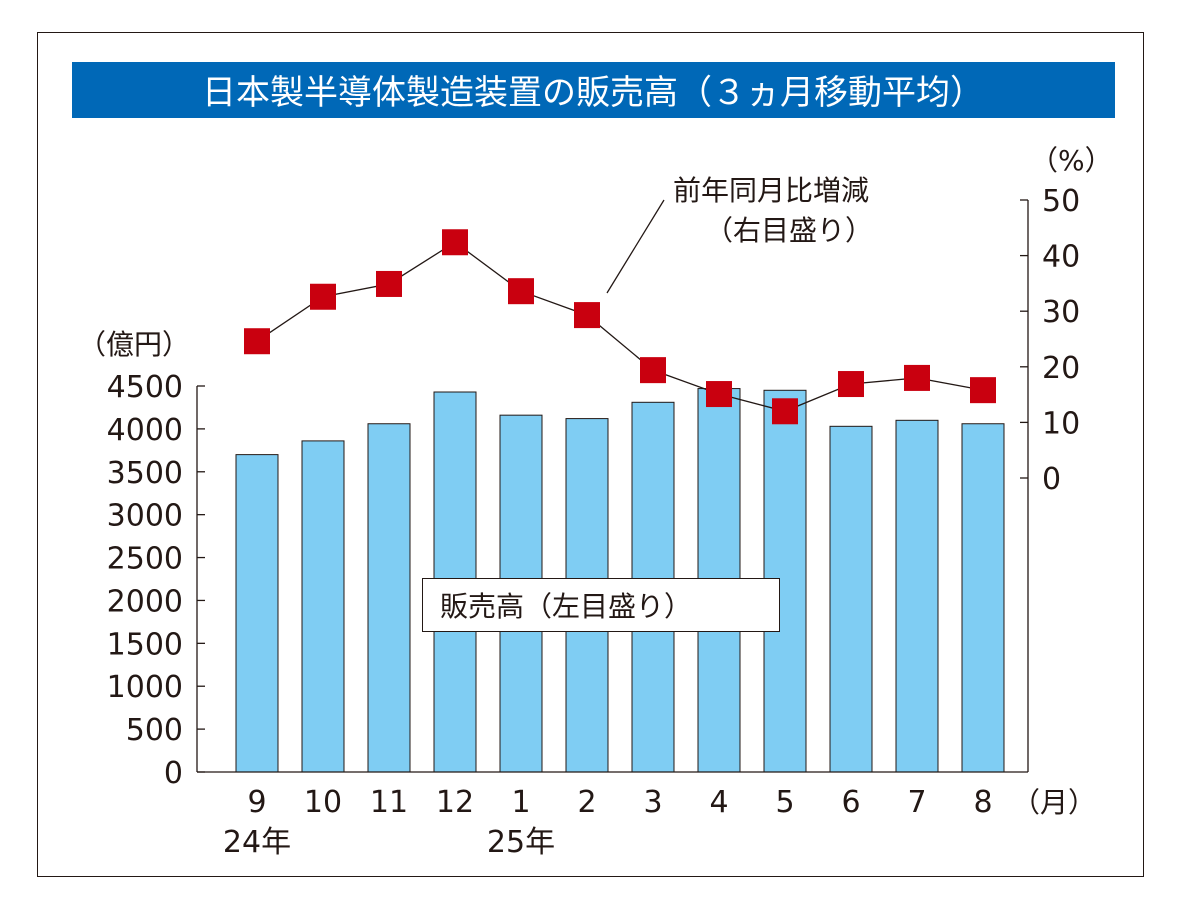 The height and width of the screenshot is (909, 1193). Describe the element at coordinates (718, 802) in the screenshot. I see `x-tick-label: 4` at that location.